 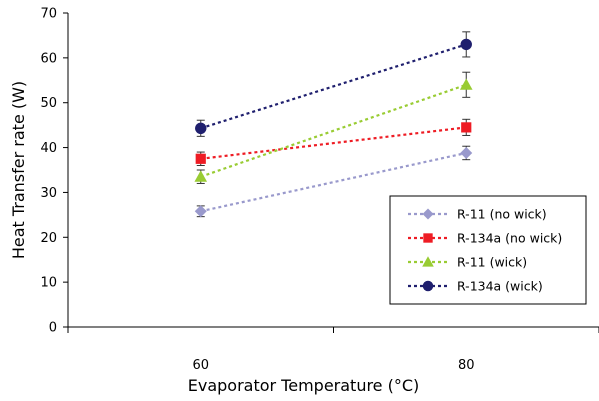 What do you see at coordinates (492, 262) in the screenshot?
I see `legend-label: R-11 (wick)` at bounding box center [492, 262].